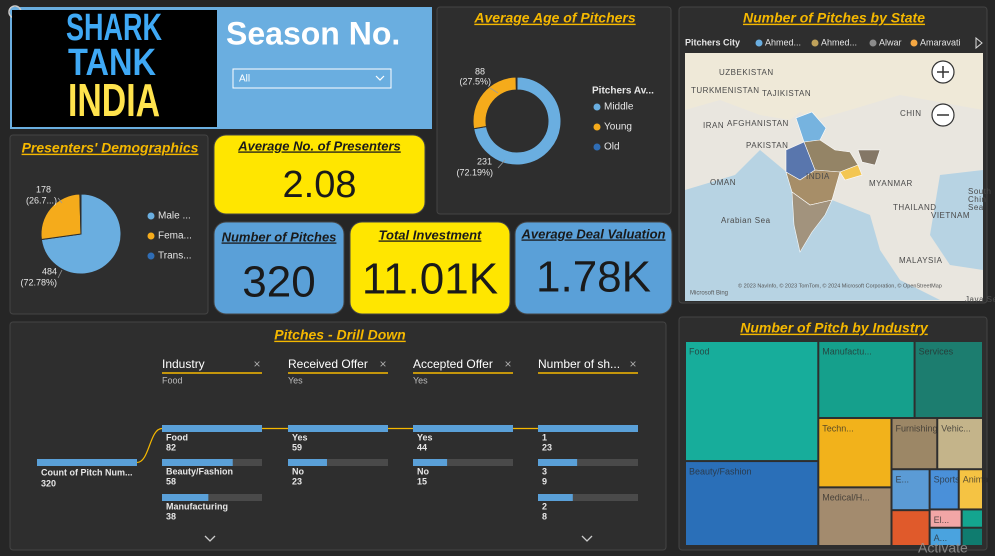 The width and height of the screenshot is (995, 556). What do you see at coordinates (313, 33) in the screenshot?
I see `season-title: Season No.` at bounding box center [313, 33].